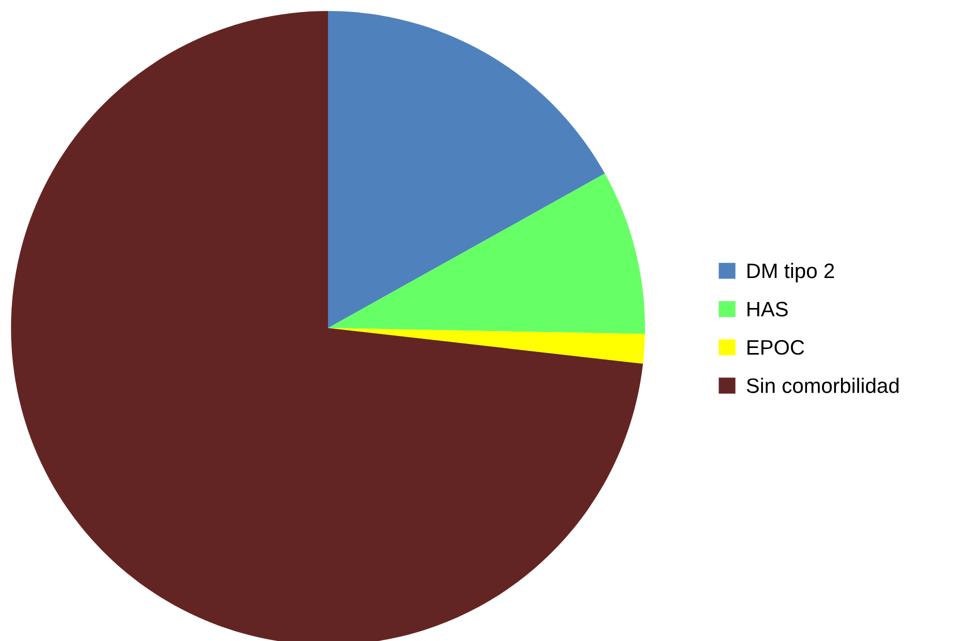 The image size is (972, 641). Describe the element at coordinates (791, 272) in the screenshot. I see `legend-label: DM tipo 2` at that location.